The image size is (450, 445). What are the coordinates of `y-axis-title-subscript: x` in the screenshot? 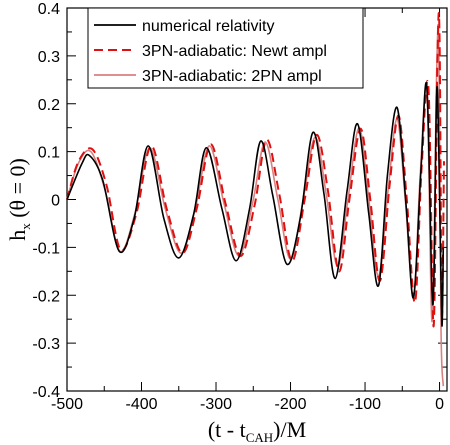 It's located at (25, 226).